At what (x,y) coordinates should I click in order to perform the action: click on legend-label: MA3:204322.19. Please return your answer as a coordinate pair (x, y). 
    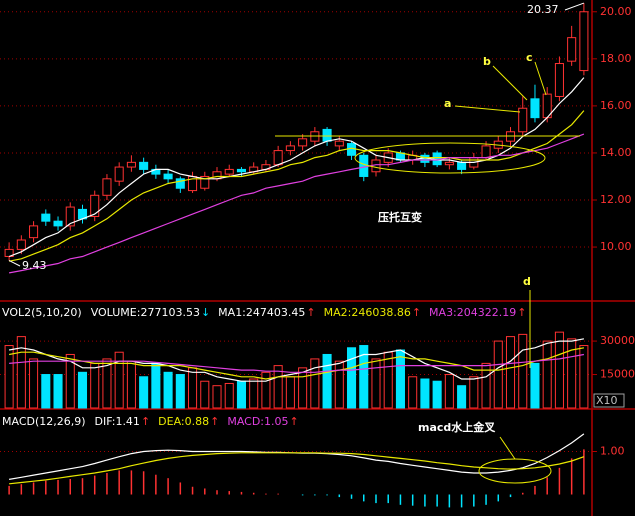
    Looking at the image, I should click on (472, 312).